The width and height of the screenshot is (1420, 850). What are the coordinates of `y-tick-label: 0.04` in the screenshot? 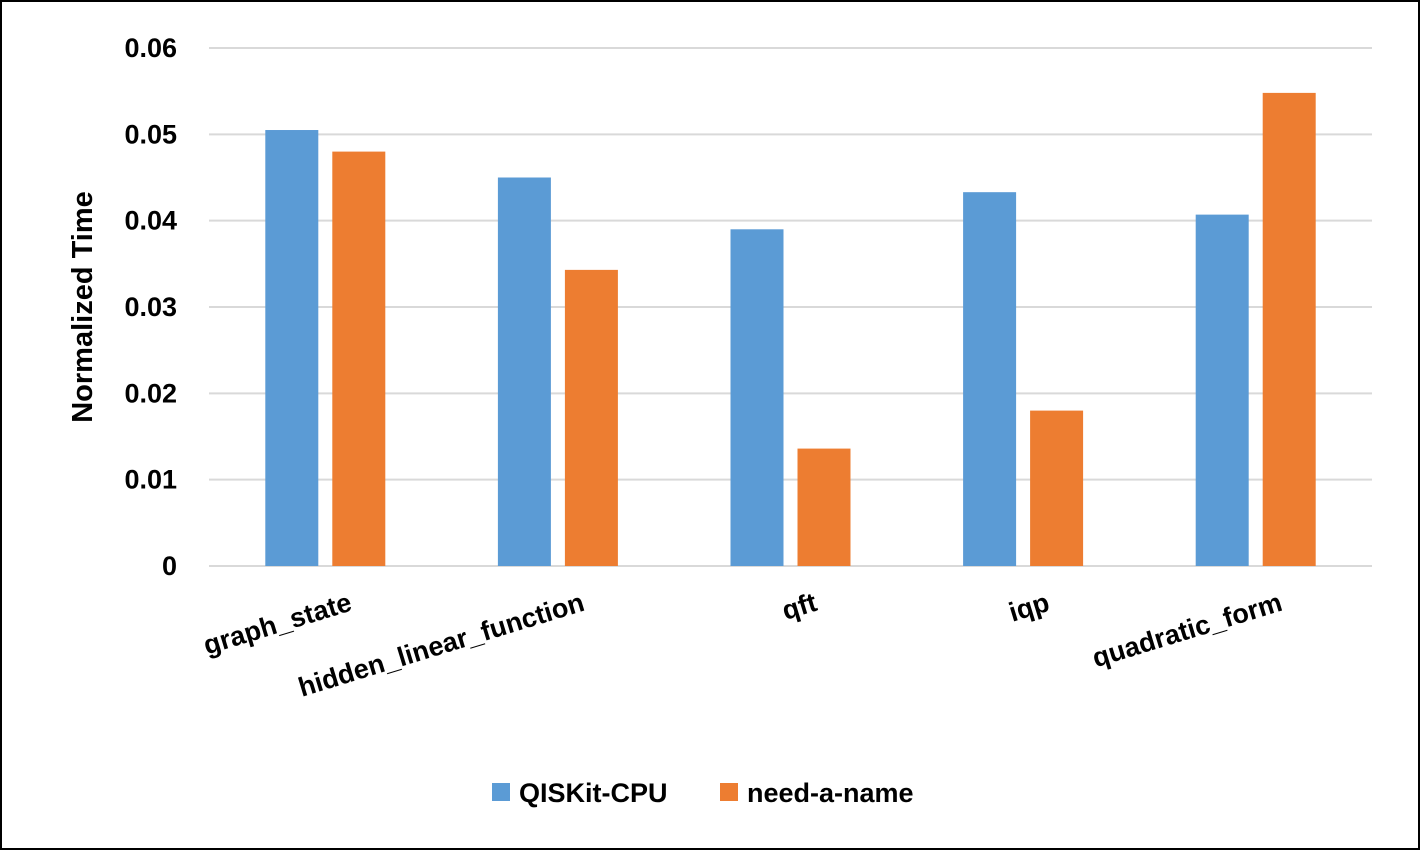 It's located at (150, 221).